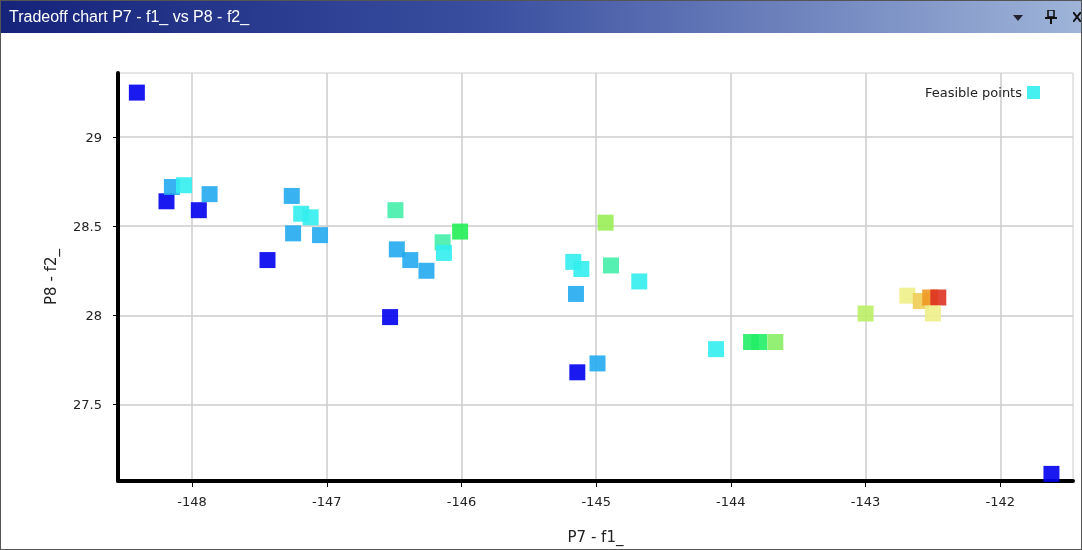 The width and height of the screenshot is (1082, 550). Describe the element at coordinates (87, 404) in the screenshot. I see `y-tick-label: 27.5` at that location.